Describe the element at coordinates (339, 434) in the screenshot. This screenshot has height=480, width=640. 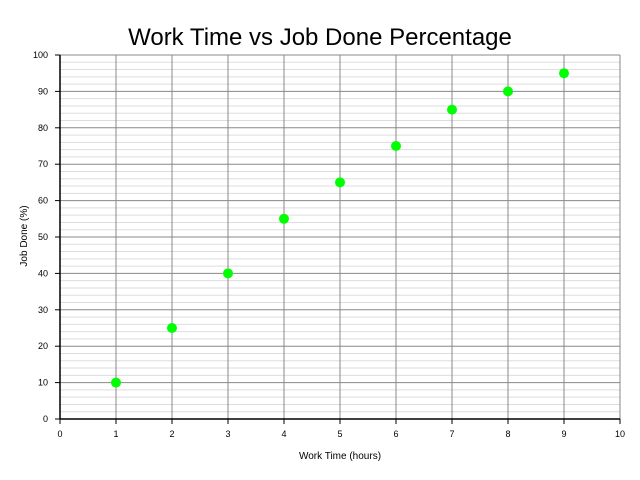
I see `x-tick-label: 5` at that location.